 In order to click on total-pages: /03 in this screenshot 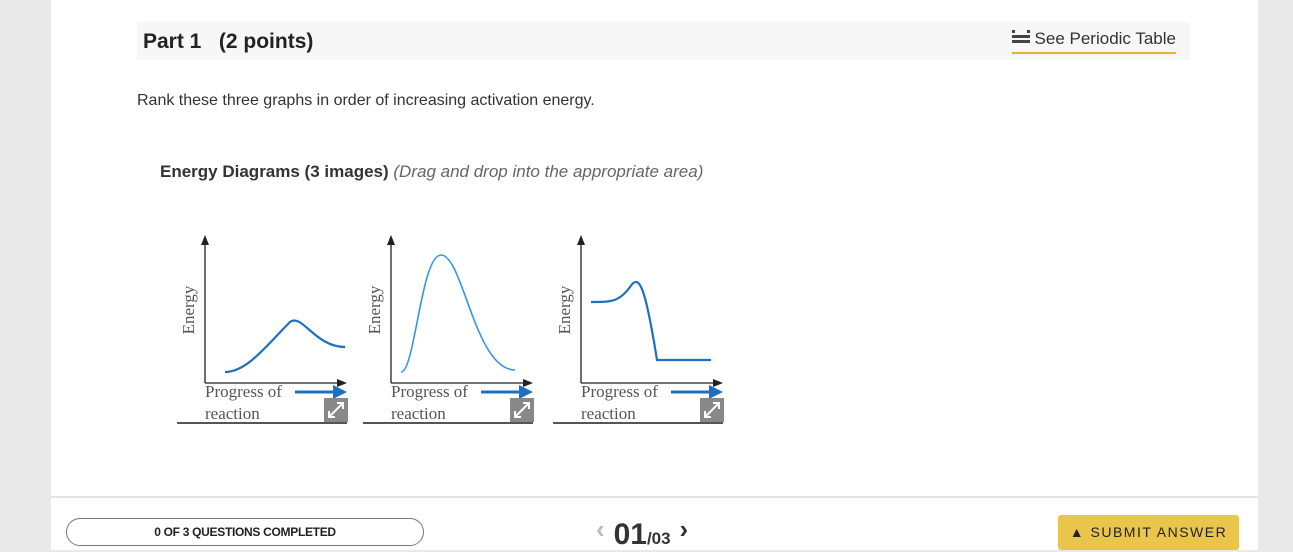, I will do `click(658, 538)`.